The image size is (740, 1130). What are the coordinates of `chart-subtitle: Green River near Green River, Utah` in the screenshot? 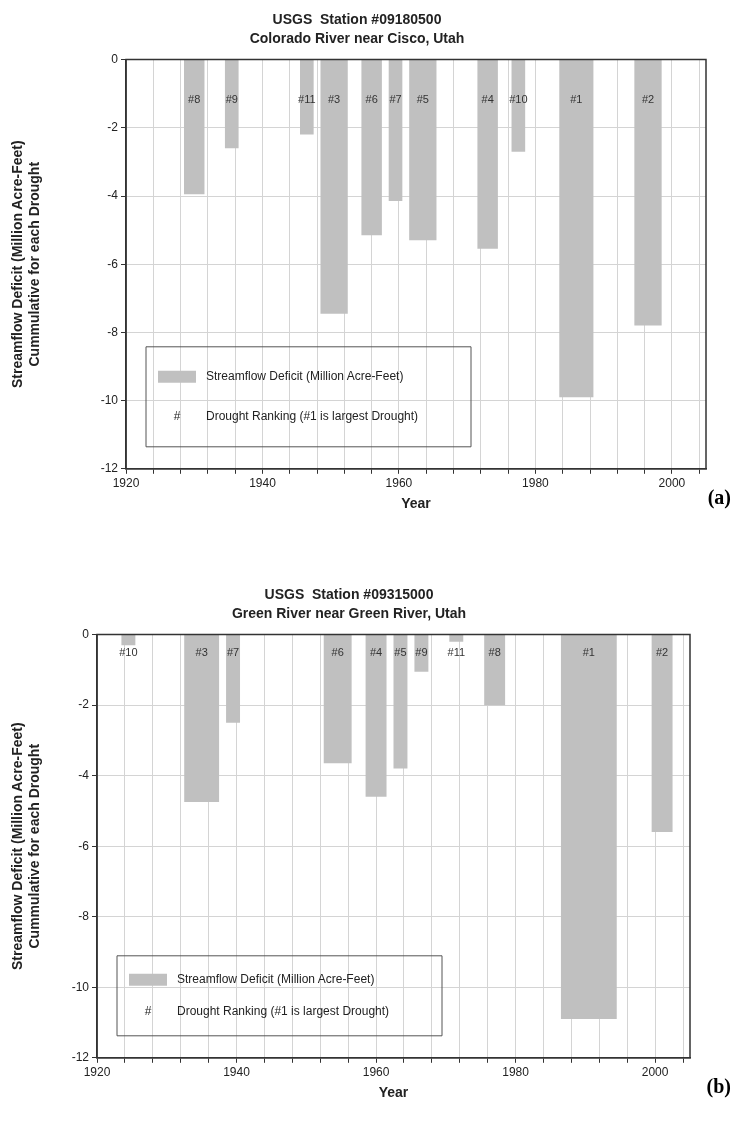 It's located at (349, 613).